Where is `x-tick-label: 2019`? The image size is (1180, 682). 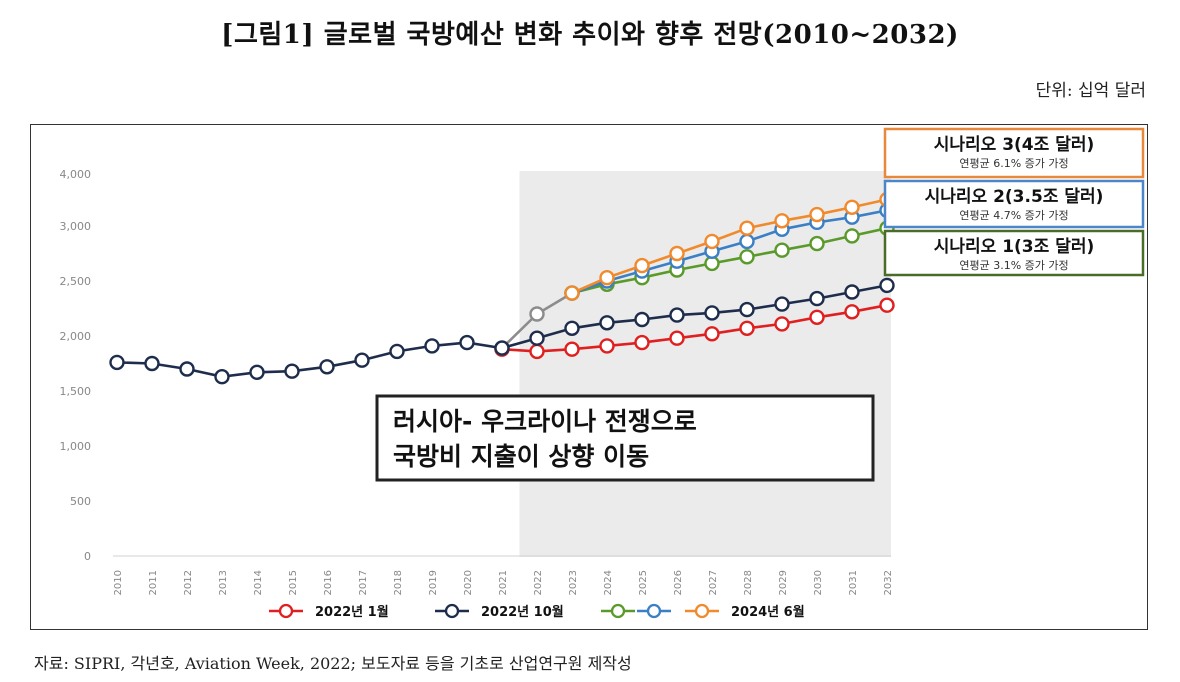 x-tick-label: 2019 is located at coordinates (433, 582).